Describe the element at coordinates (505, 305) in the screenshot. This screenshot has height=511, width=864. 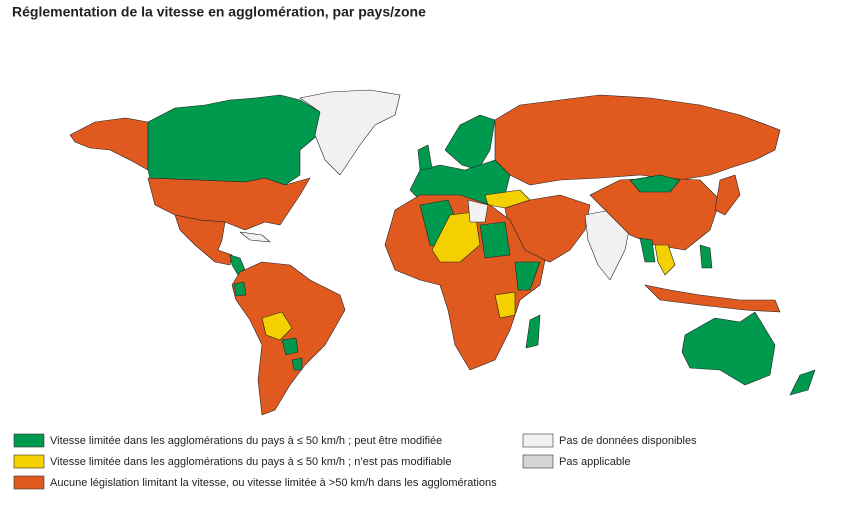
I see `east-africa` at that location.